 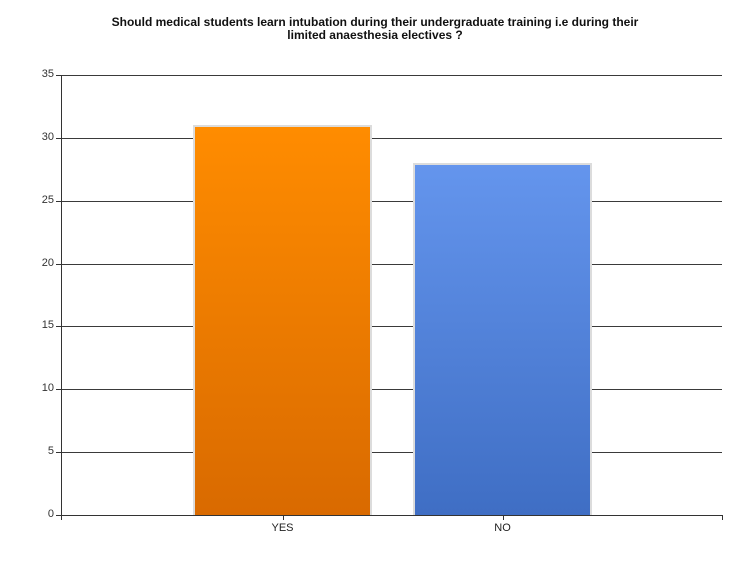 What do you see at coordinates (391, 515) in the screenshot?
I see `x-axis` at bounding box center [391, 515].